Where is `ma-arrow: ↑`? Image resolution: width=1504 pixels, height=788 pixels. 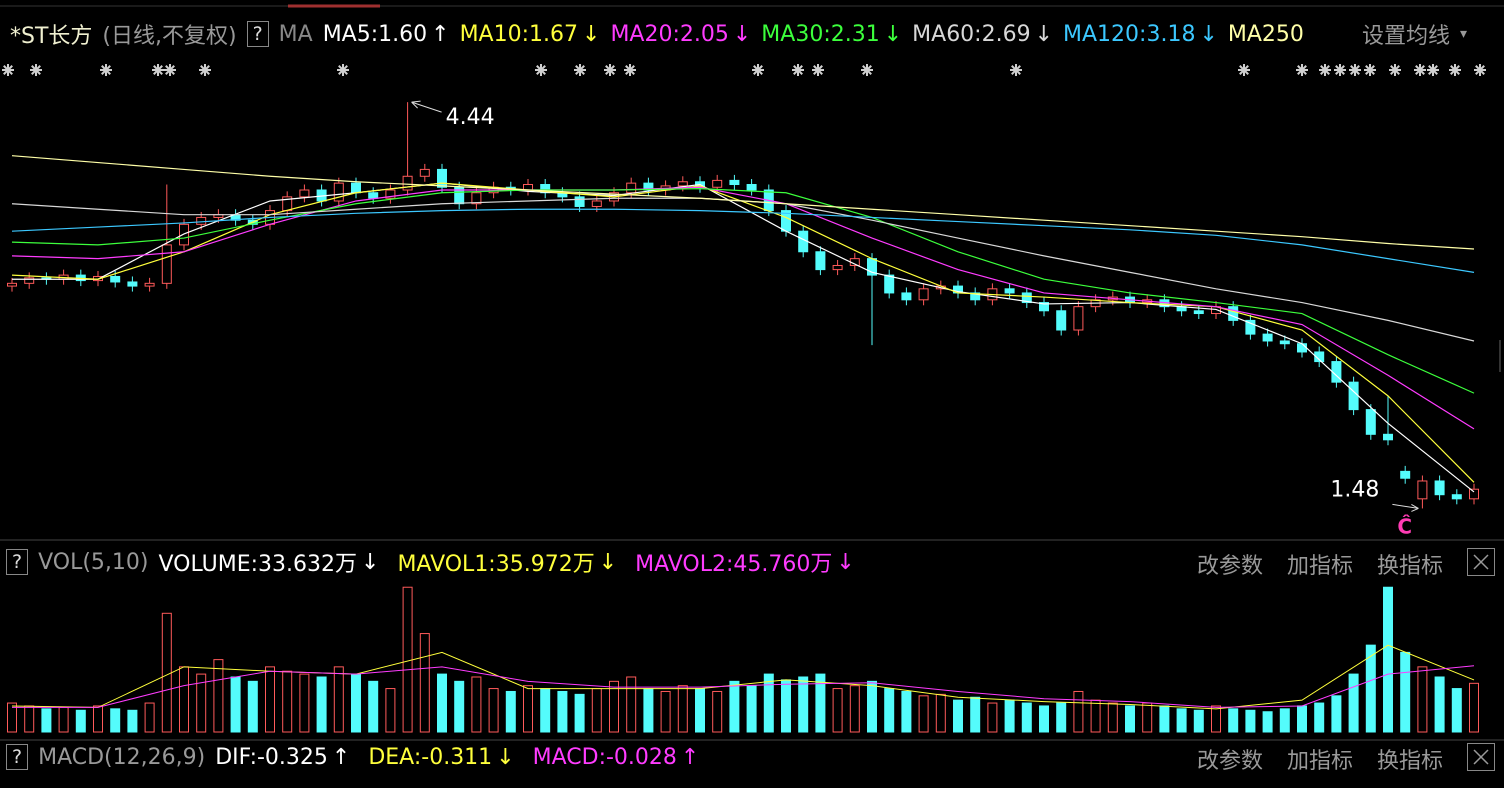 ma-arrow: ↑ is located at coordinates (440, 34).